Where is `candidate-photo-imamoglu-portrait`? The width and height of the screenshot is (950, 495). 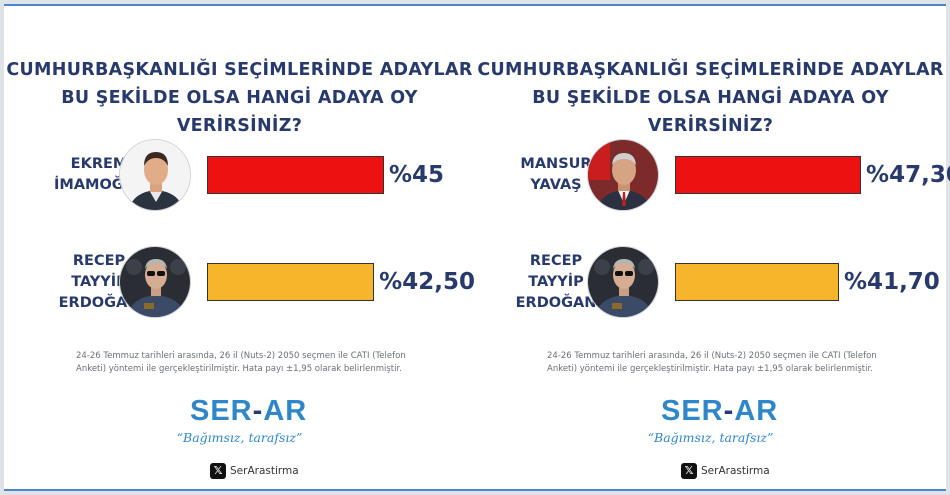 candidate-photo-imamoglu-portrait is located at coordinates (155, 175).